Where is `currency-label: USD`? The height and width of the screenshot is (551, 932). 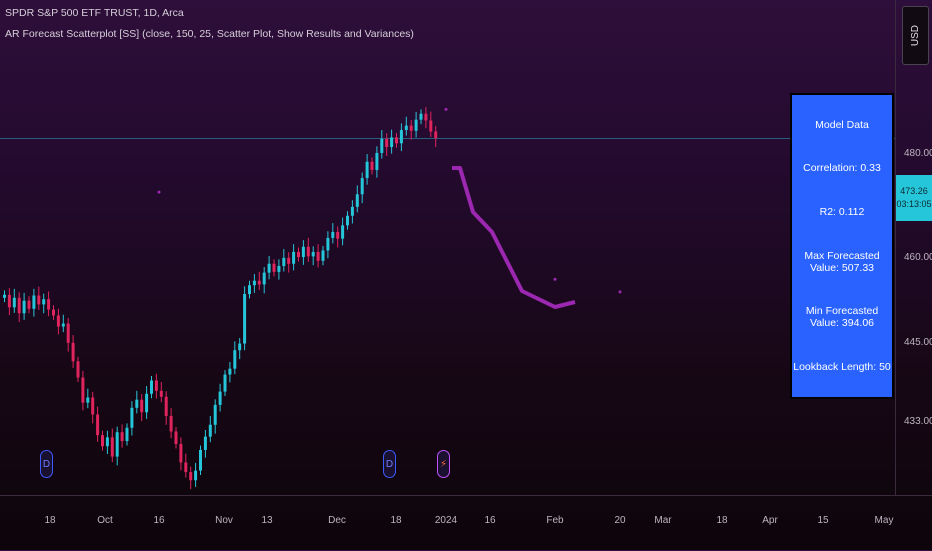
currency-label: USD is located at coordinates (915, 35).